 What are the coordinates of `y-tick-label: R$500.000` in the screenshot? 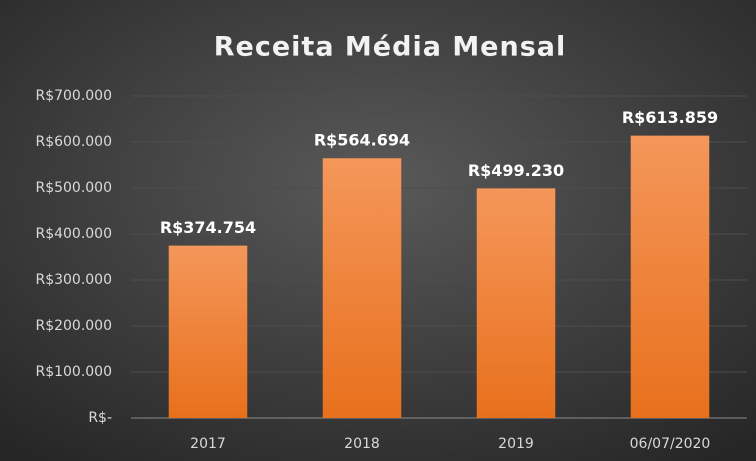 It's located at (73, 188).